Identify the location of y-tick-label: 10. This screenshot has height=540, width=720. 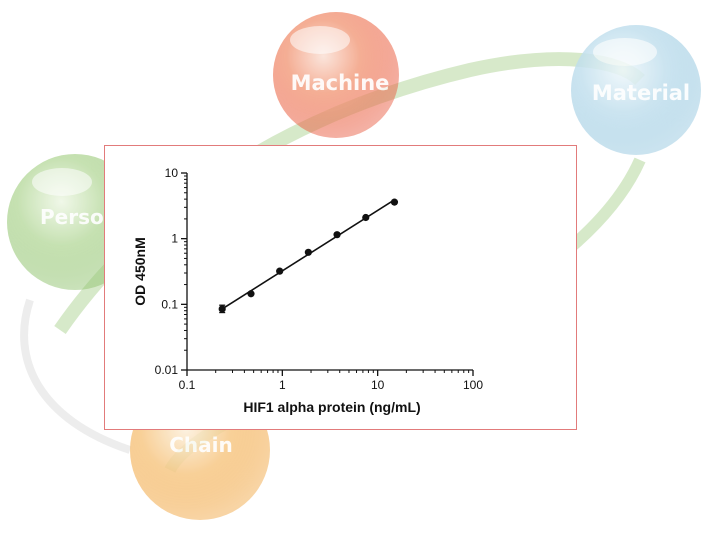
(172, 173).